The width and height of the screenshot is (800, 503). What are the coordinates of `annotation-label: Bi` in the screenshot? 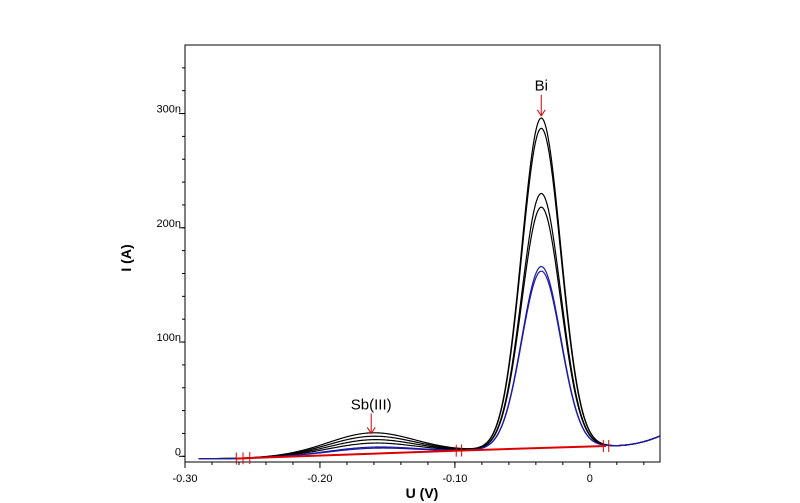 It's located at (541, 86).